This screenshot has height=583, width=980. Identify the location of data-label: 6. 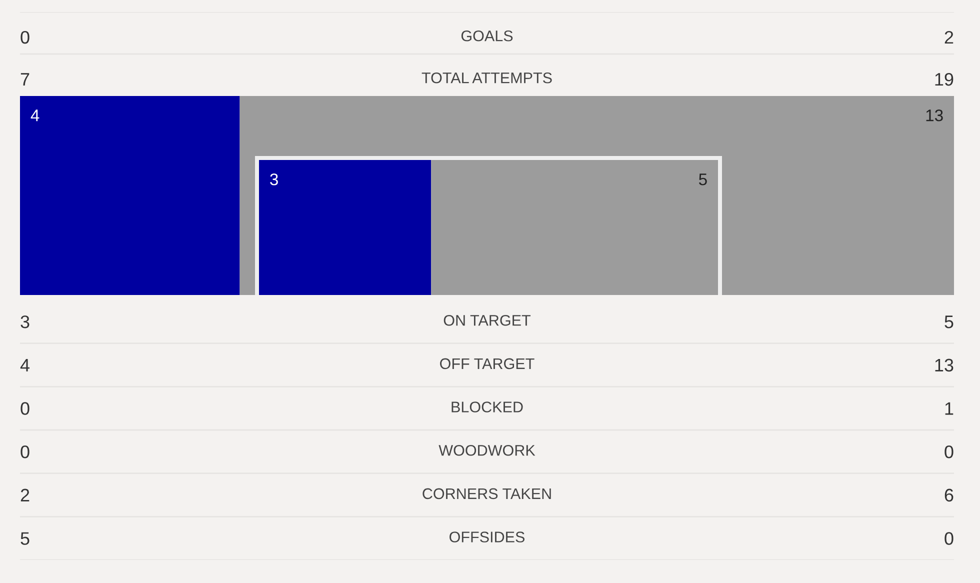
(949, 495).